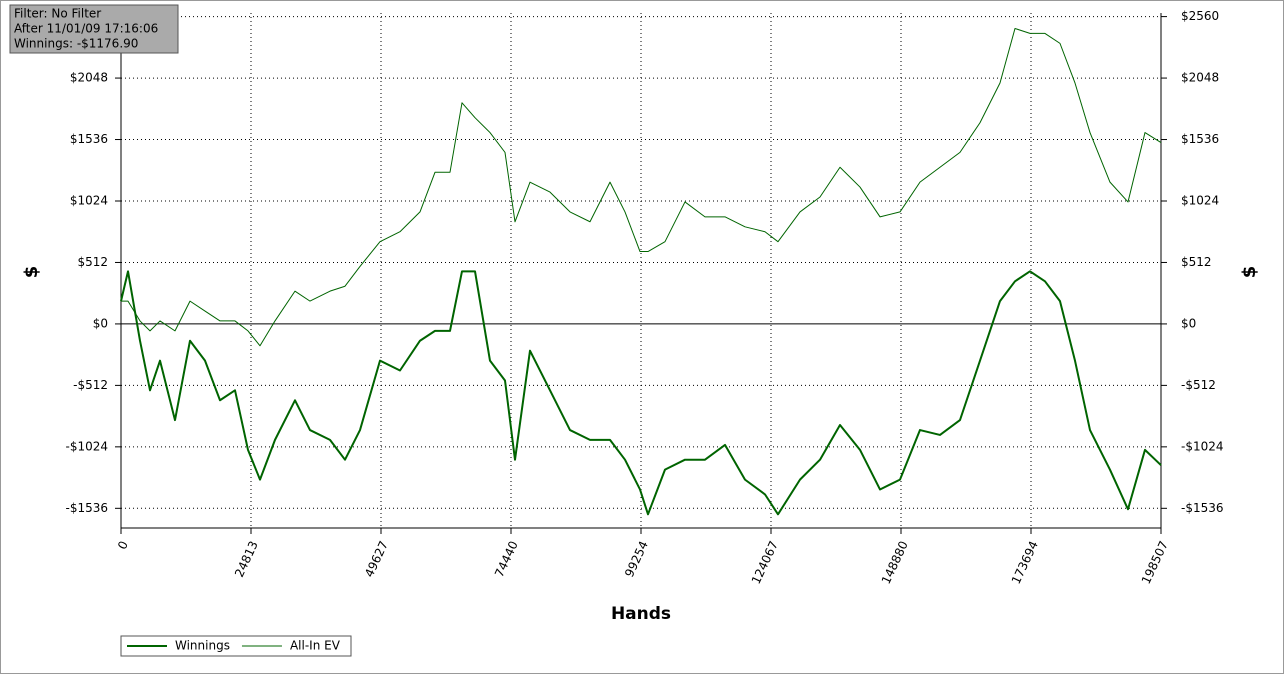 This screenshot has height=674, width=1284. I want to click on y2-tick-label: $512, so click(1196, 262).